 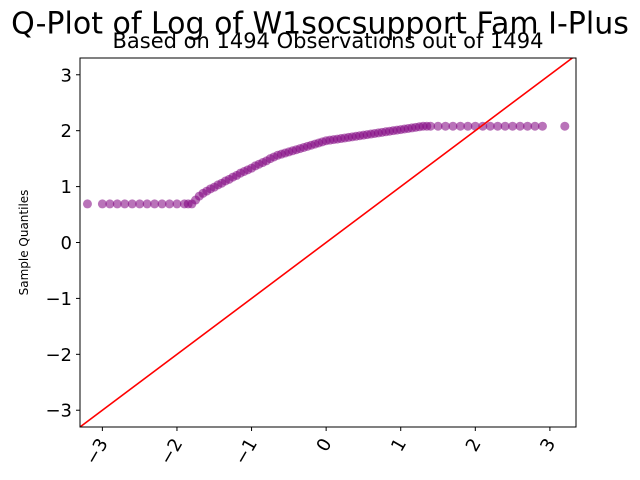 What do you see at coordinates (58, 355) in the screenshot?
I see `y-tick-label: −2` at bounding box center [58, 355].